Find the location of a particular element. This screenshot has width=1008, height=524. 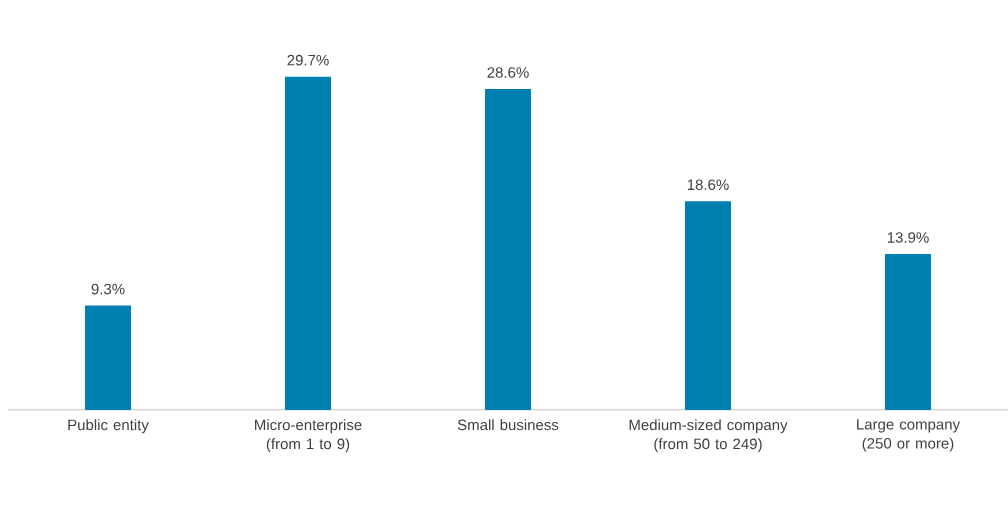

data-label: 18.6% is located at coordinates (708, 185).